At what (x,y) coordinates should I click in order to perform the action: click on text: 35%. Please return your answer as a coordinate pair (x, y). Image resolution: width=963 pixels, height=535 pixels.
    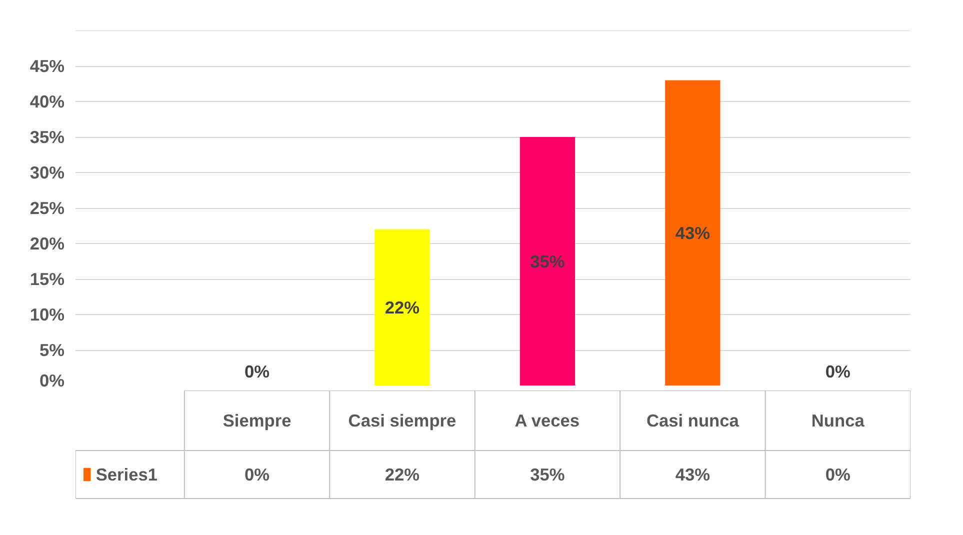
    Looking at the image, I should click on (547, 261).